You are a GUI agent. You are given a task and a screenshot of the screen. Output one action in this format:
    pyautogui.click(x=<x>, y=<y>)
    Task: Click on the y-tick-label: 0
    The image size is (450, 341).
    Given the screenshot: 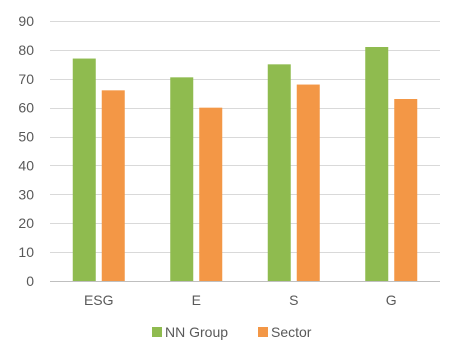 What is the action you would take?
    pyautogui.click(x=30, y=281)
    